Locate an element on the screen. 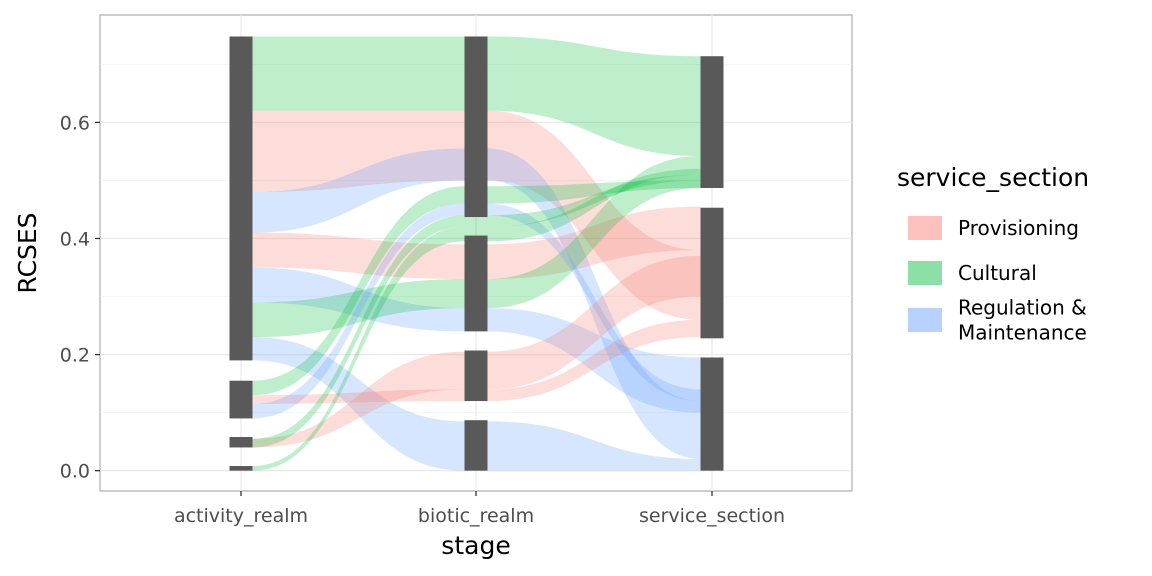  y-tick-label: 0.0 is located at coordinates (75, 472).